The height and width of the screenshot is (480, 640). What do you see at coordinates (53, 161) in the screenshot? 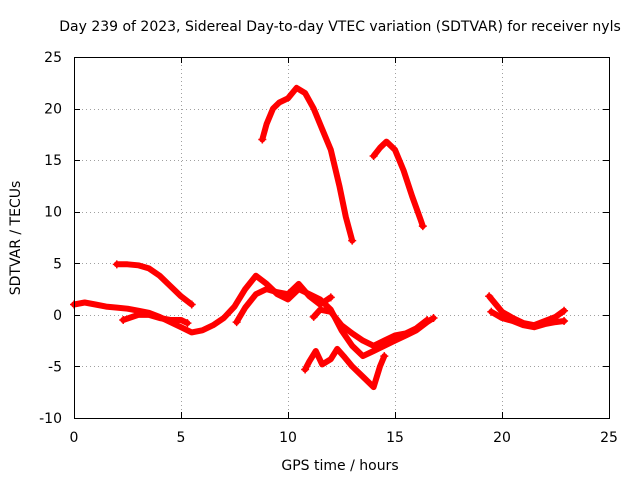
I see `y-tick-label: 15` at bounding box center [53, 161].